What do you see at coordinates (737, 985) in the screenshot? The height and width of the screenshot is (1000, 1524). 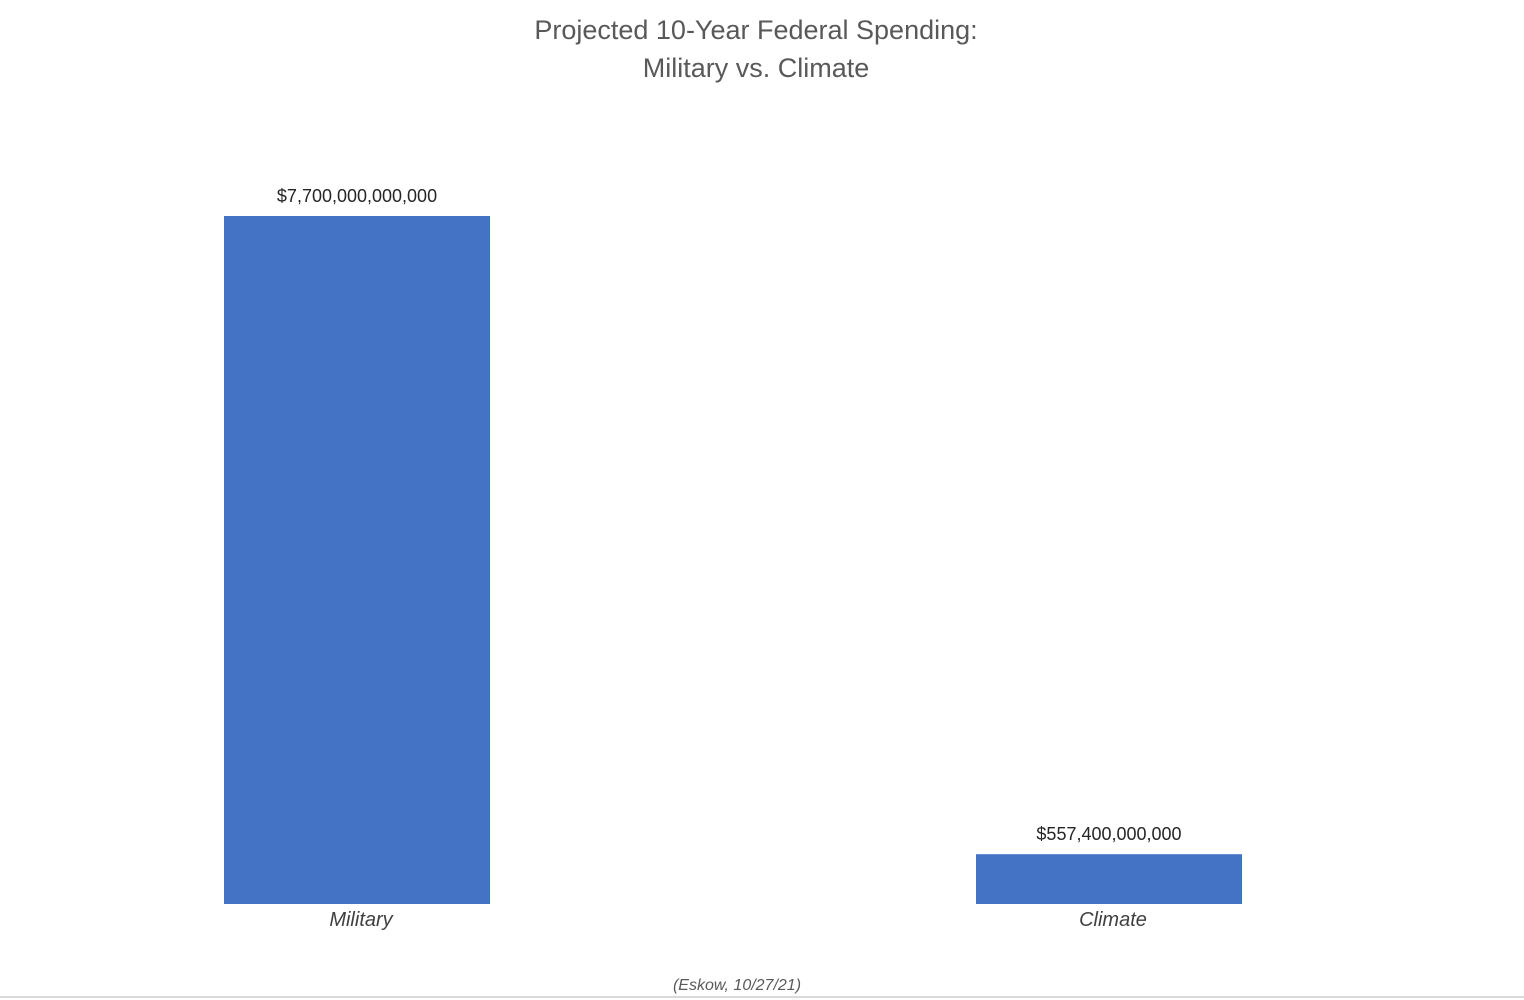 I see `source-note: (Eskow, 10/27/21)` at bounding box center [737, 985].